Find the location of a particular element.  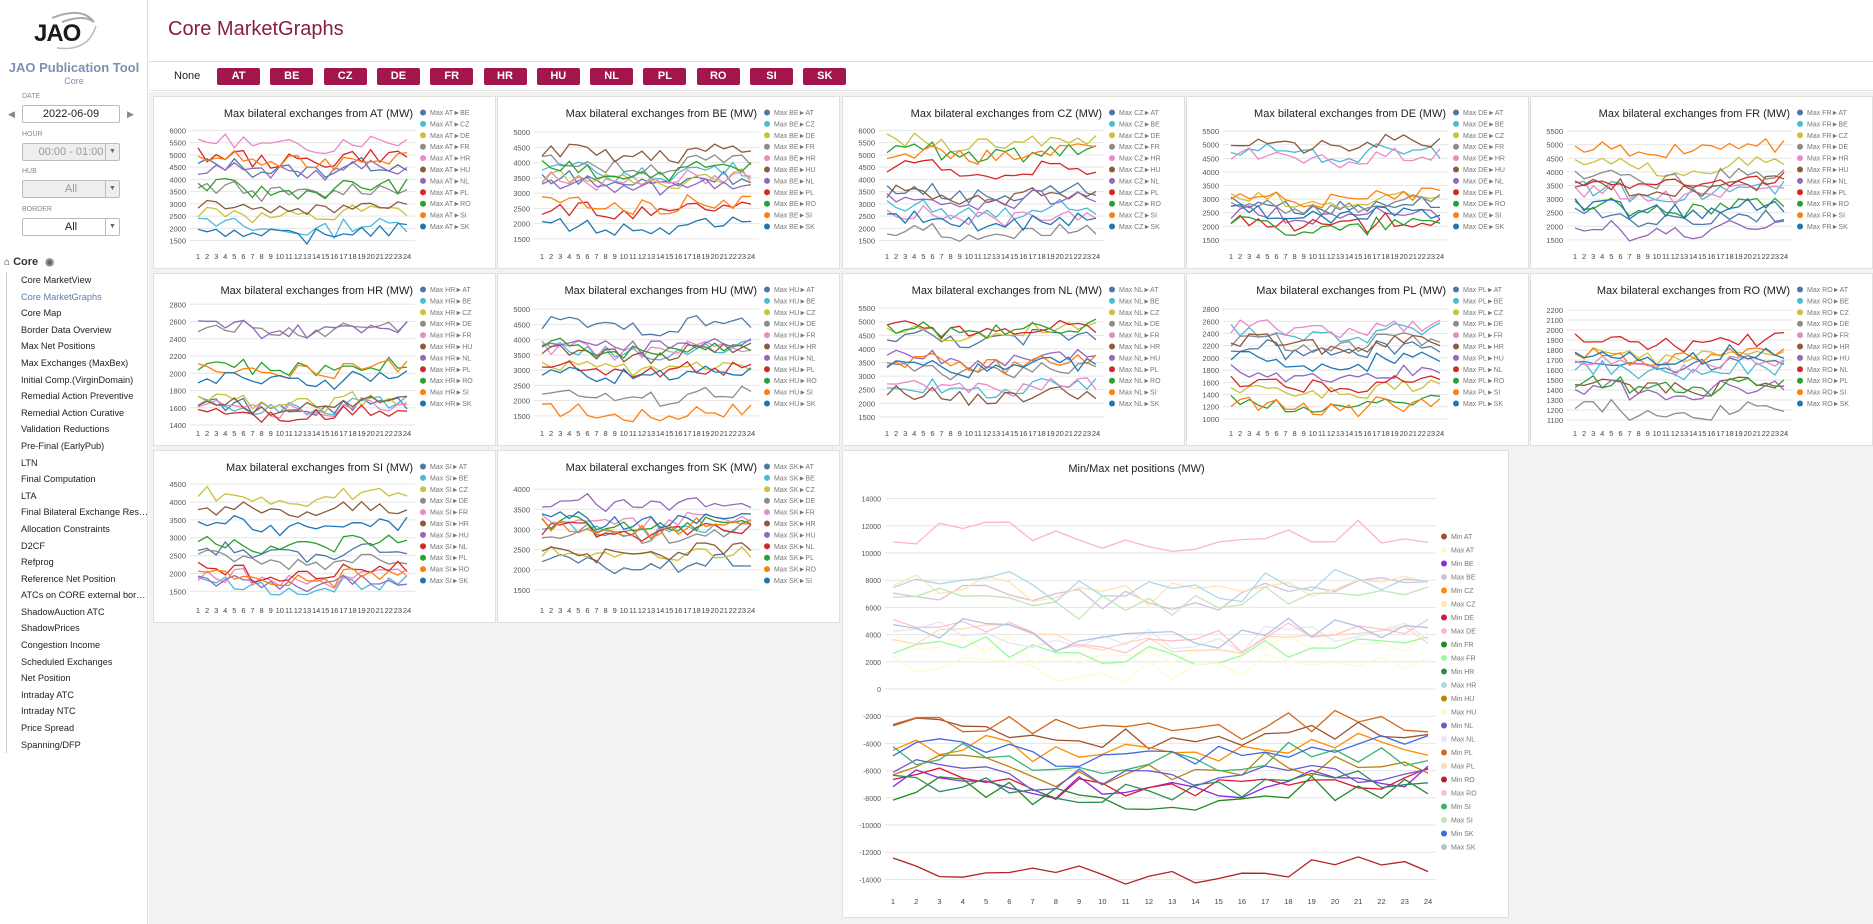

sidebar-item: Allocation Constraints is located at coordinates (65, 528).